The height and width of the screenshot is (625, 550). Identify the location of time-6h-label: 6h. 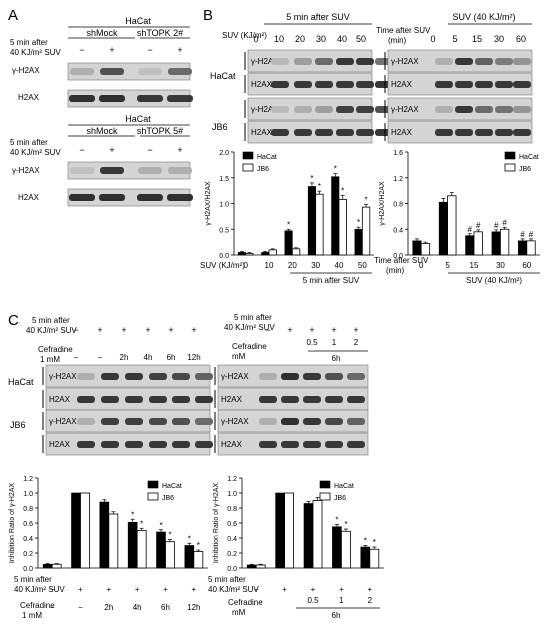
(336, 358).